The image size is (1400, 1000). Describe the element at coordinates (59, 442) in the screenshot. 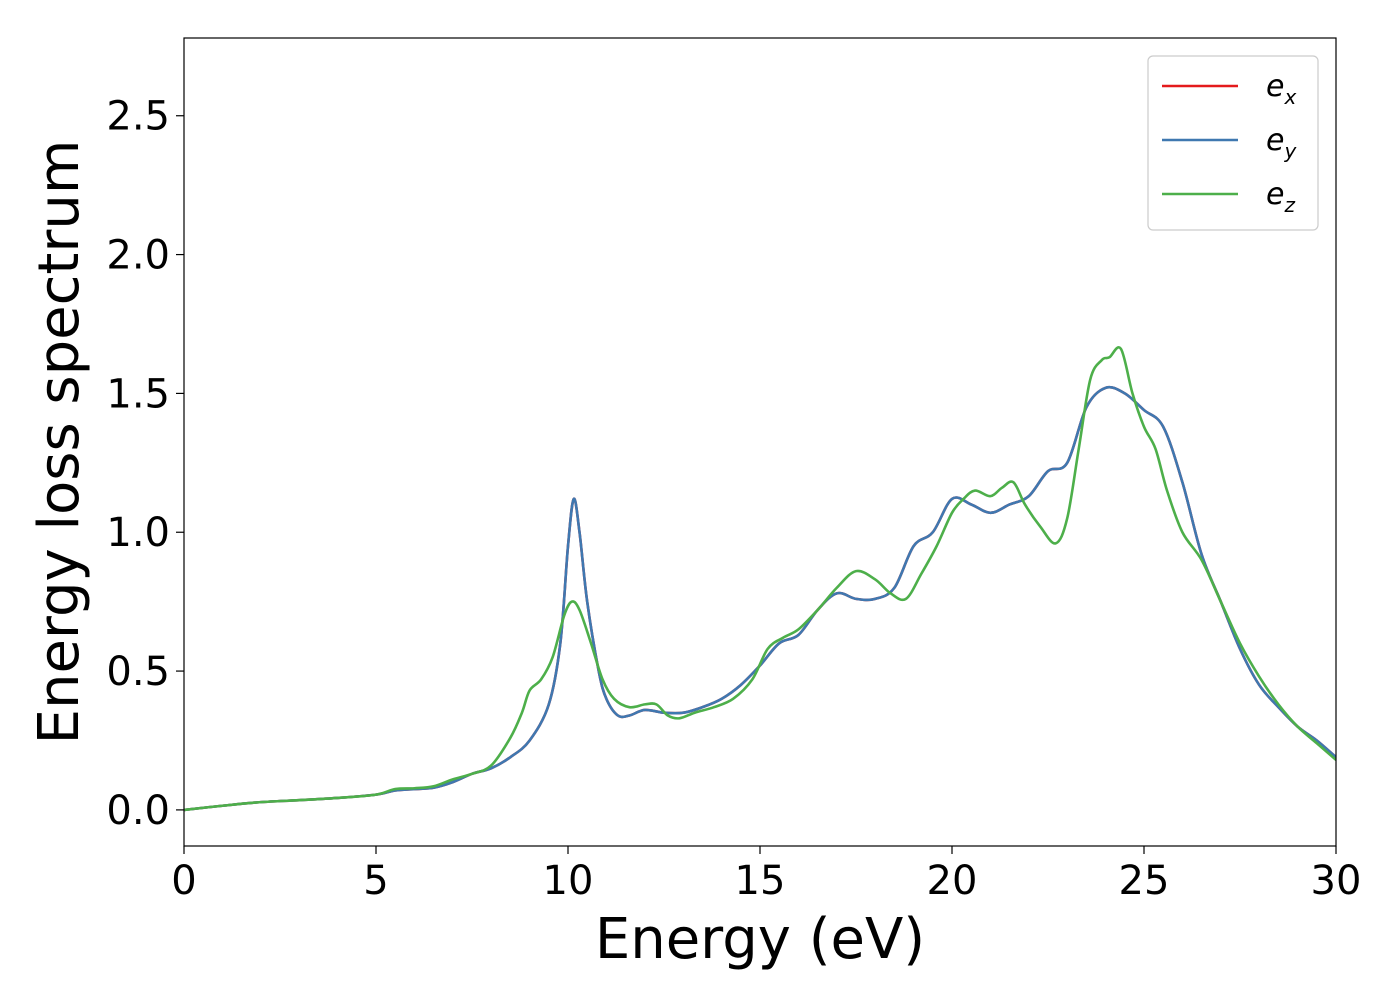

I see `y-axis-label: Energy loss spectrum` at that location.